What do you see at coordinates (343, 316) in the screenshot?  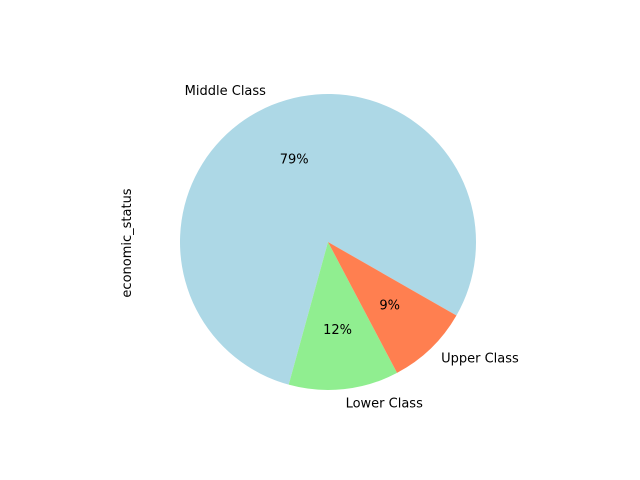 I see `pie-slice-lower-class` at bounding box center [343, 316].